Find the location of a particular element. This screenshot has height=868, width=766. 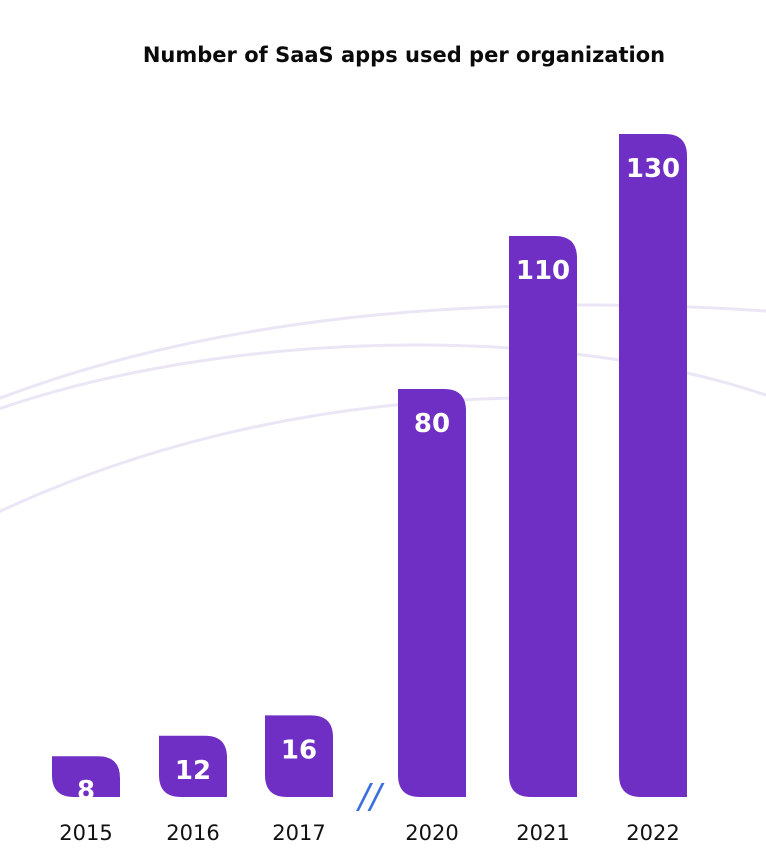

bar-2022 is located at coordinates (653, 465).